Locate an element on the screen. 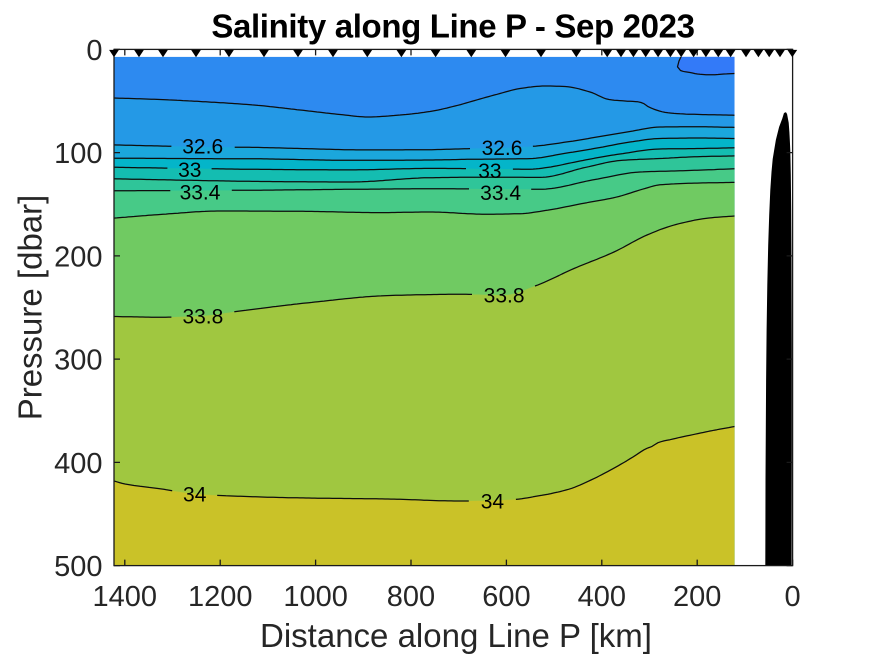 The height and width of the screenshot is (656, 875). svg-text: 1400 is located at coordinates (125, 597).